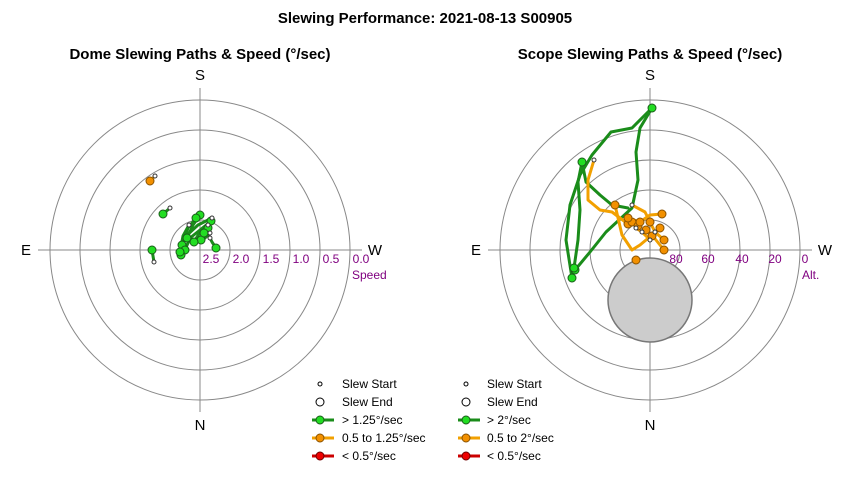  I want to click on dome-dir-right: W, so click(375, 250).